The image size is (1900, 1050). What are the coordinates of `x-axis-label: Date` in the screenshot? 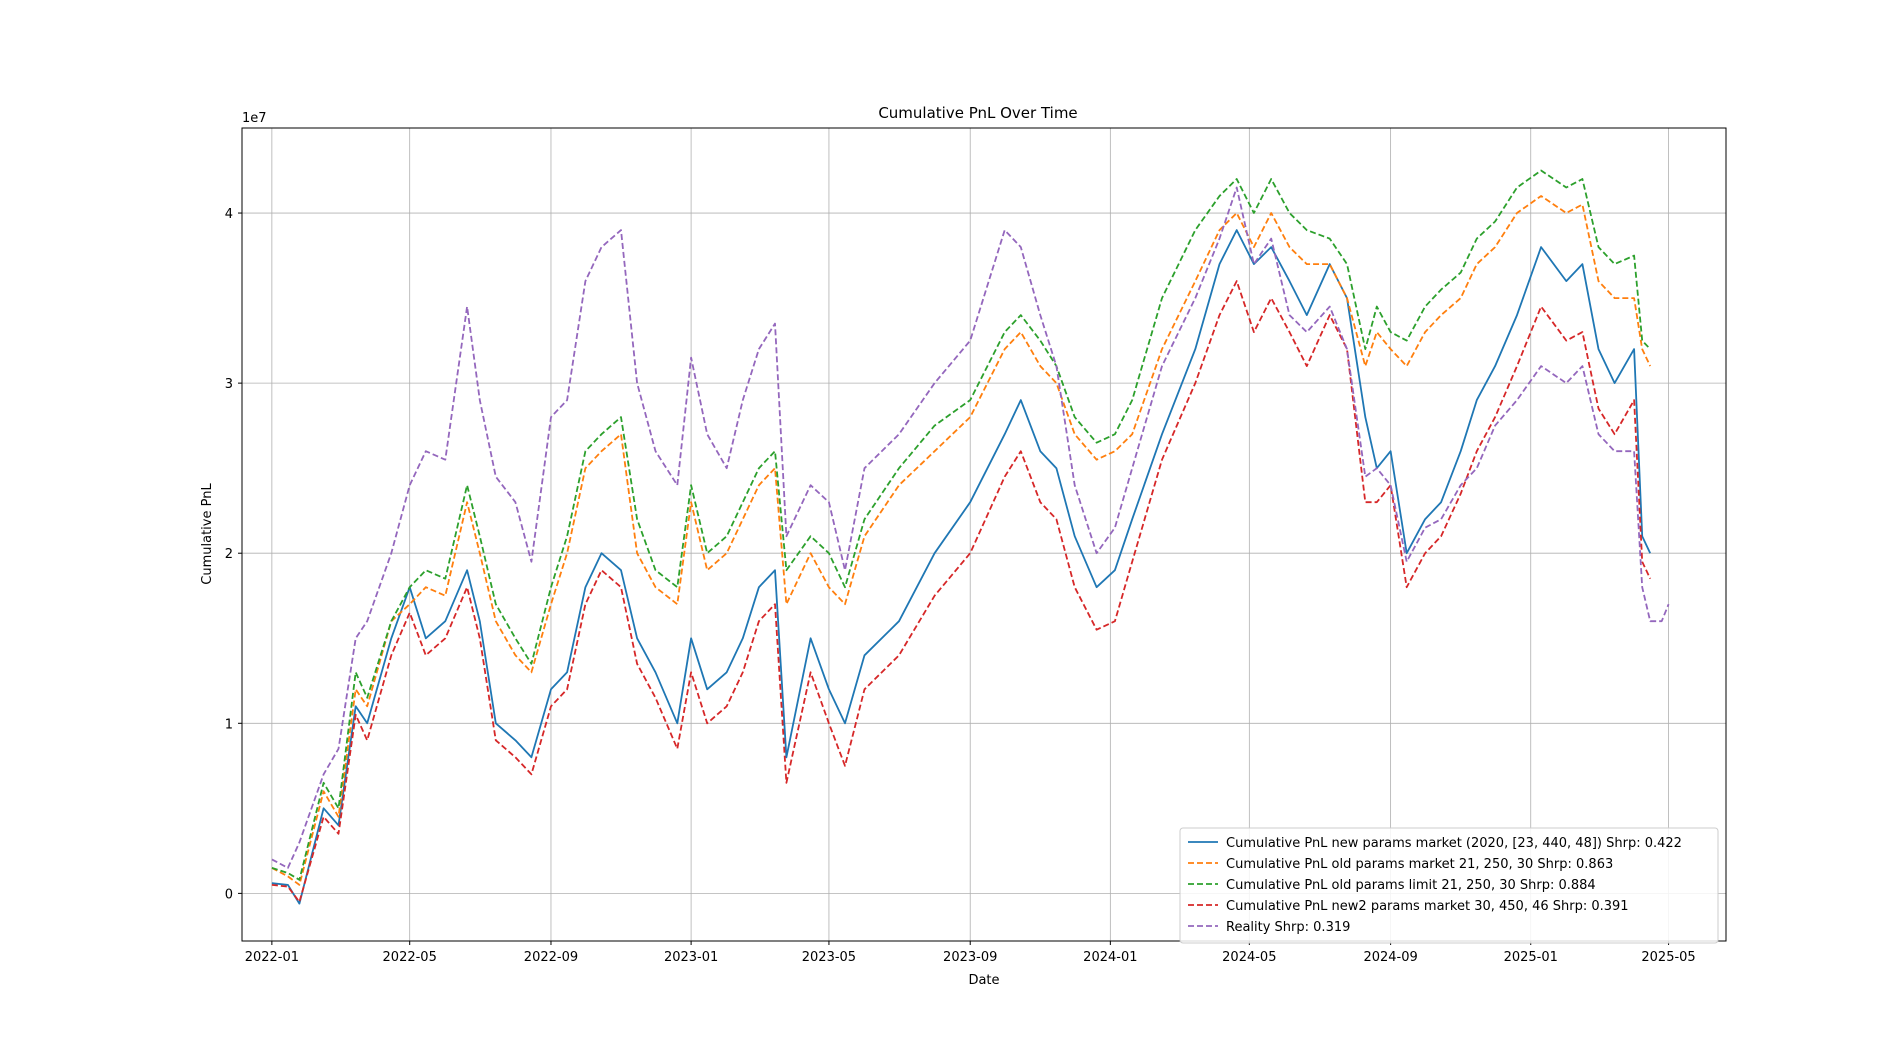 It's located at (983, 980).